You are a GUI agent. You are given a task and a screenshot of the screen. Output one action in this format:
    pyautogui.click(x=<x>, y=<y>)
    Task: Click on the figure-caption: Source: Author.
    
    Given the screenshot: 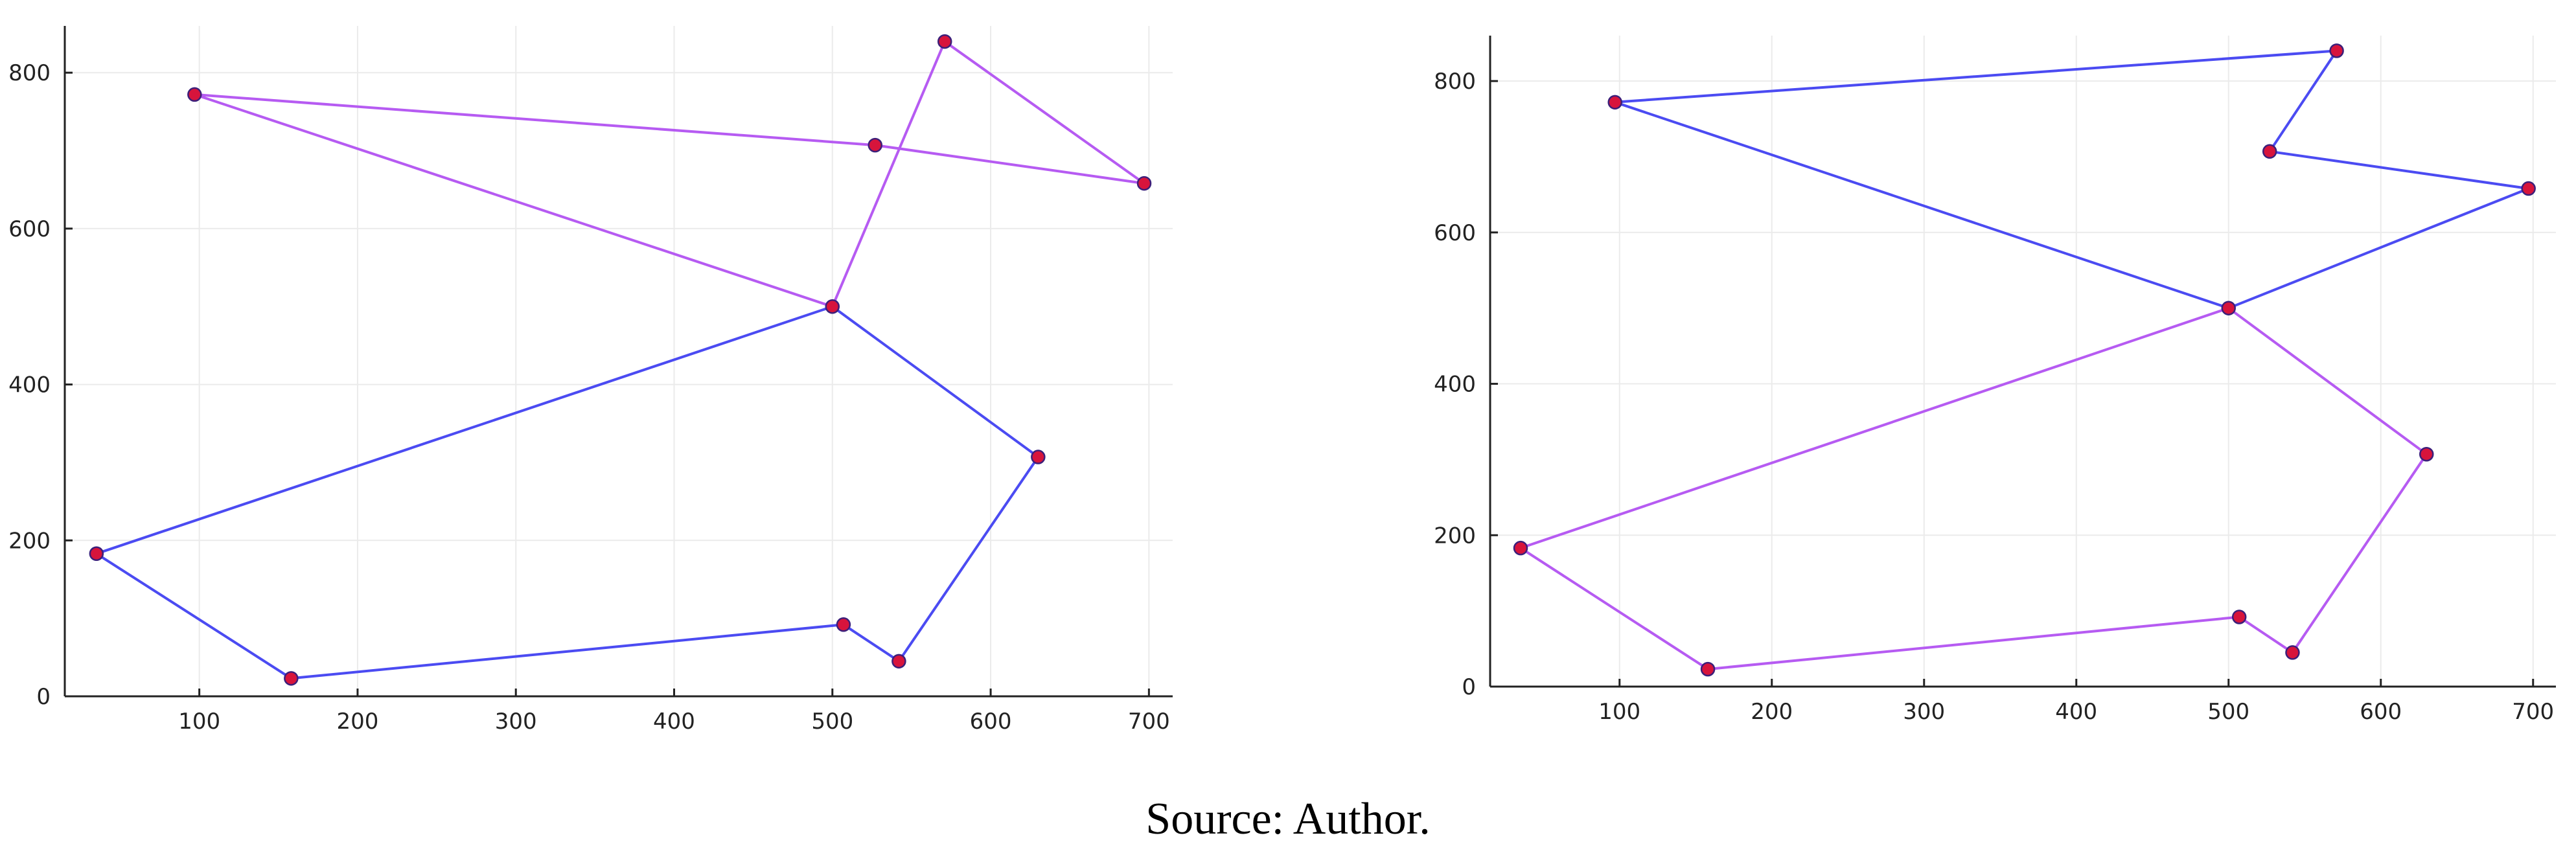 What is the action you would take?
    pyautogui.click(x=1288, y=819)
    